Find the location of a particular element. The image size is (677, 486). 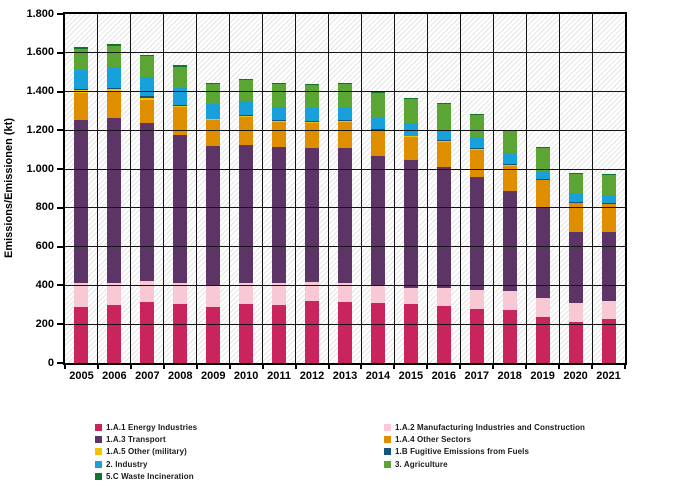

x-tick-label: 2020 is located at coordinates (575, 376).